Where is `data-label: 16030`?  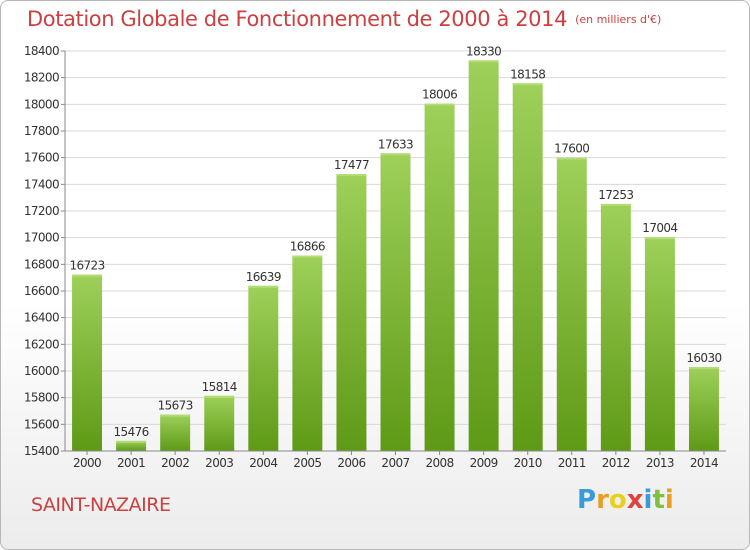
data-label: 16030 is located at coordinates (703, 358).